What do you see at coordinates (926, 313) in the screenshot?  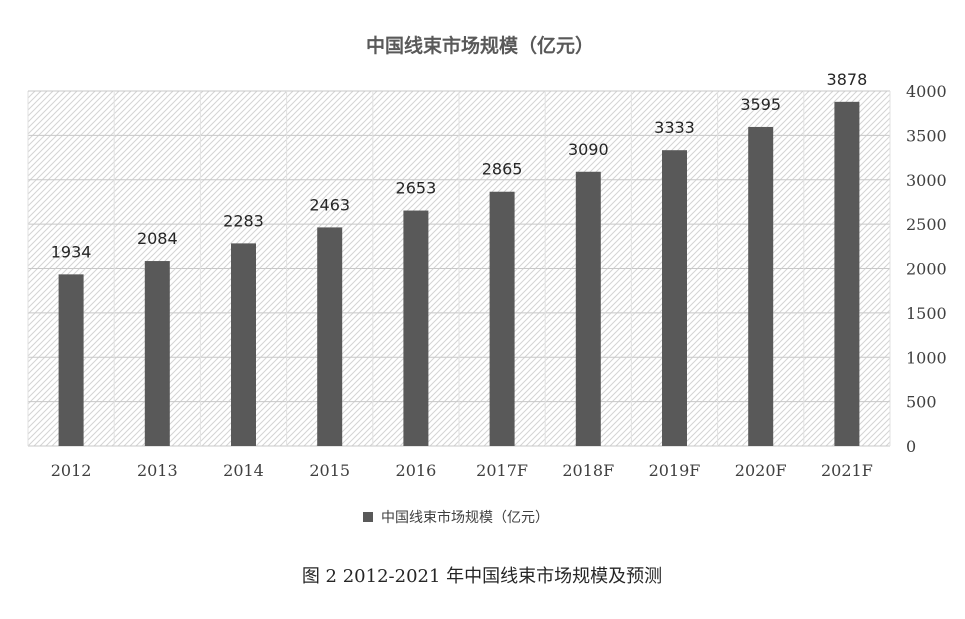 I see `y-tick-label: 1500` at bounding box center [926, 313].